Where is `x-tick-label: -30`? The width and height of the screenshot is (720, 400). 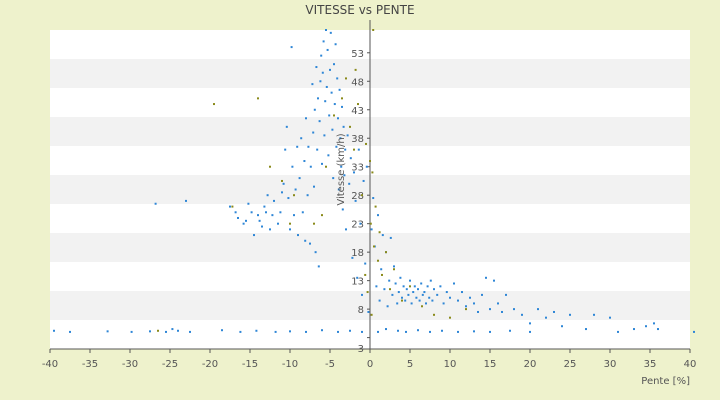
x-tick-label: -30 is located at coordinates (130, 364).